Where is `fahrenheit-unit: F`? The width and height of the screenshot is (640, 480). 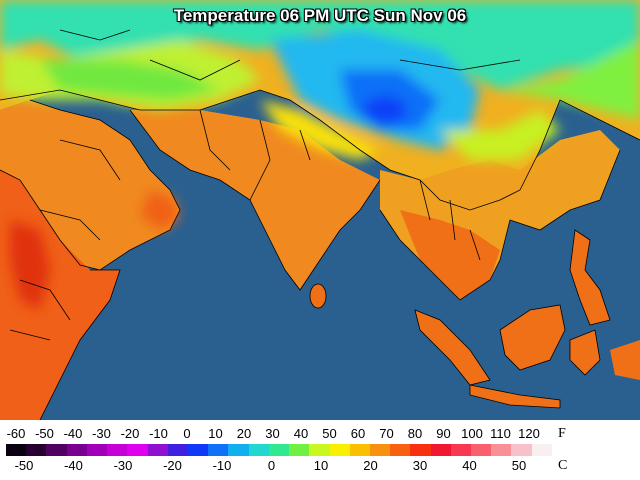
fahrenheit-unit: F is located at coordinates (562, 433).